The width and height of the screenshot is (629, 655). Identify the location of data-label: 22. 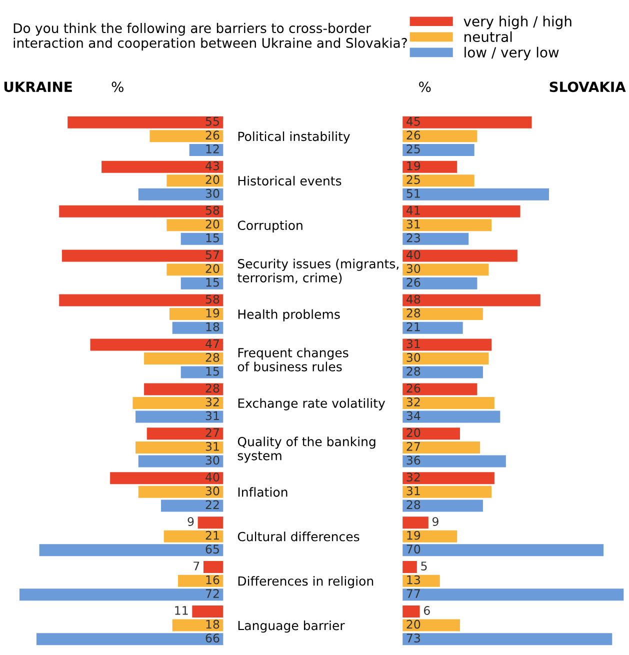
(212, 504).